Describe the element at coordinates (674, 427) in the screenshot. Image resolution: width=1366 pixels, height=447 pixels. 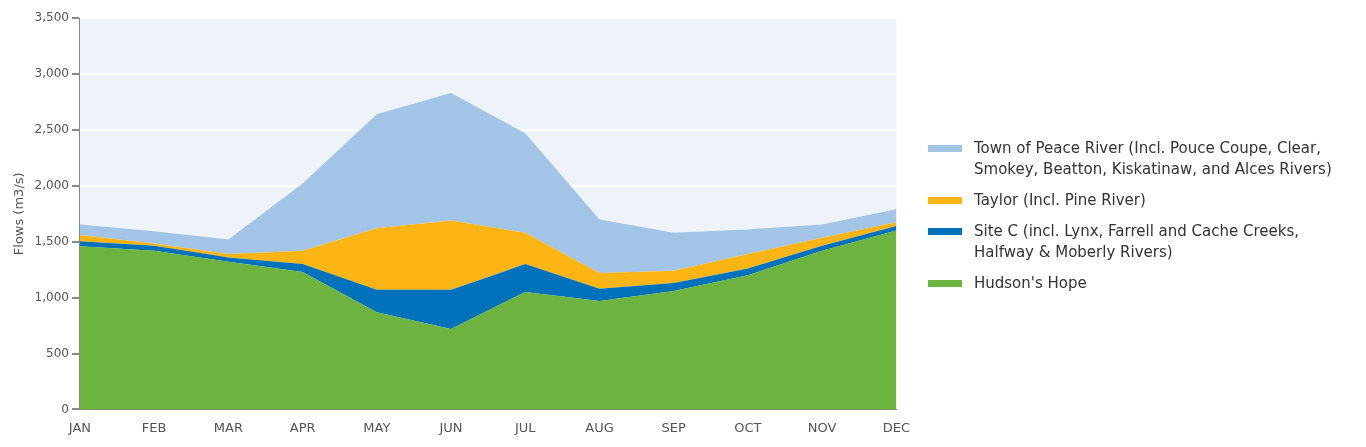
I see `x-tick-label: SEP` at that location.